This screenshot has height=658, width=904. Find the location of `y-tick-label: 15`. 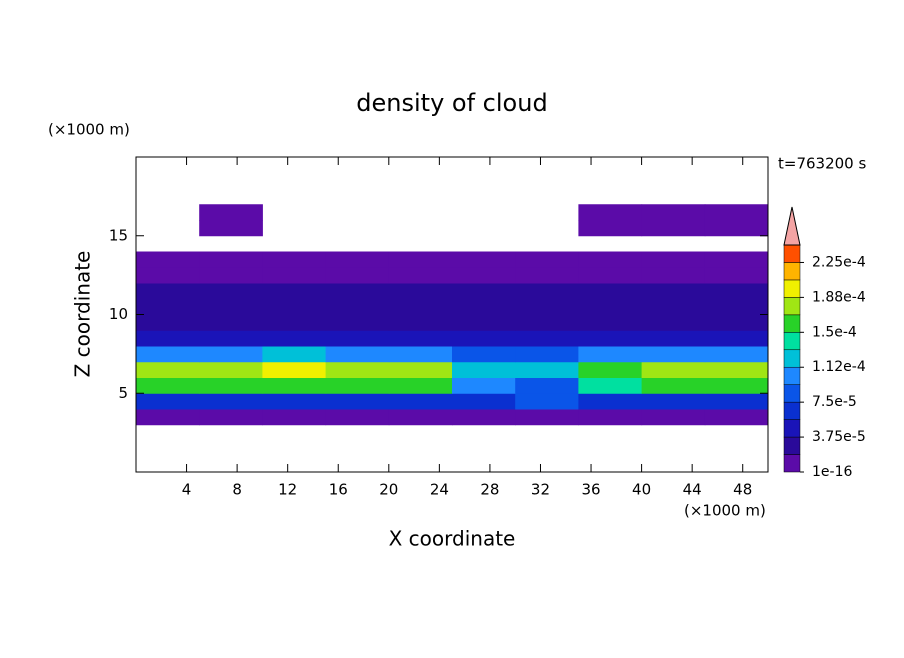

y-tick-label: 15 is located at coordinates (118, 235).